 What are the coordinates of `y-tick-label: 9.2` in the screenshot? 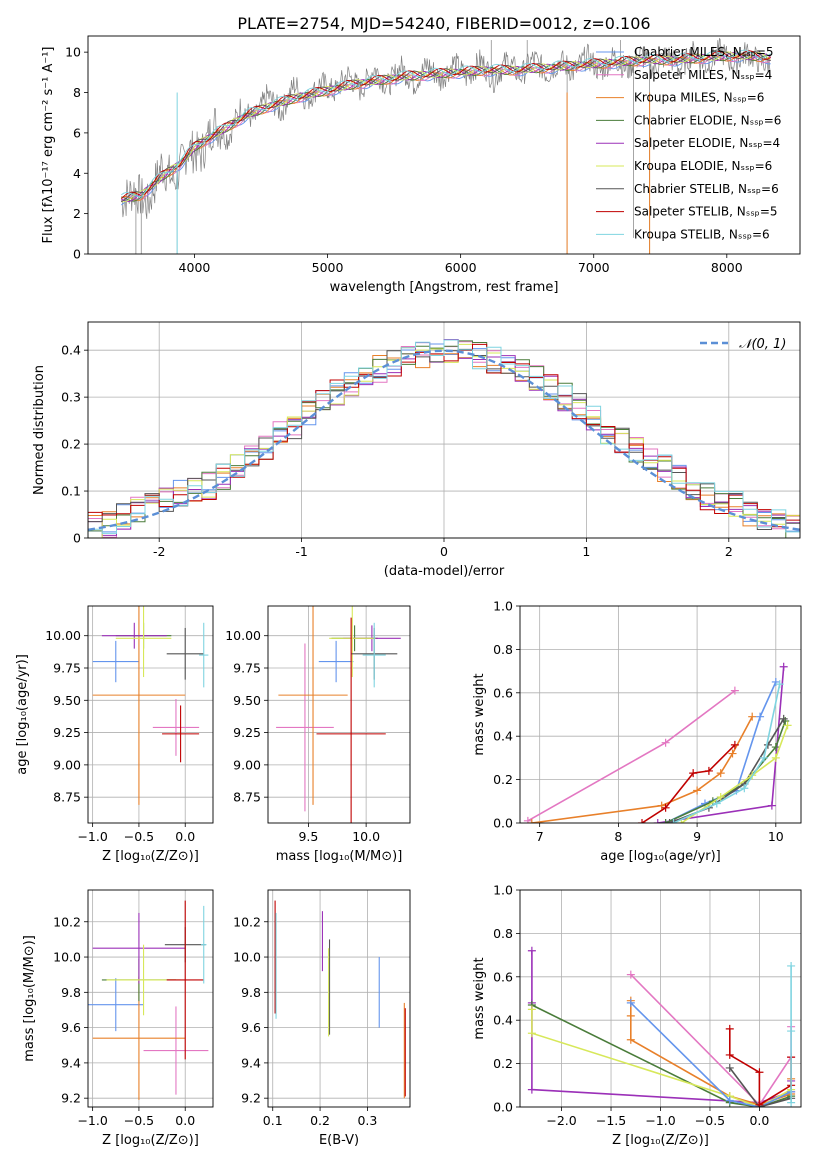 It's located at (251, 1098).